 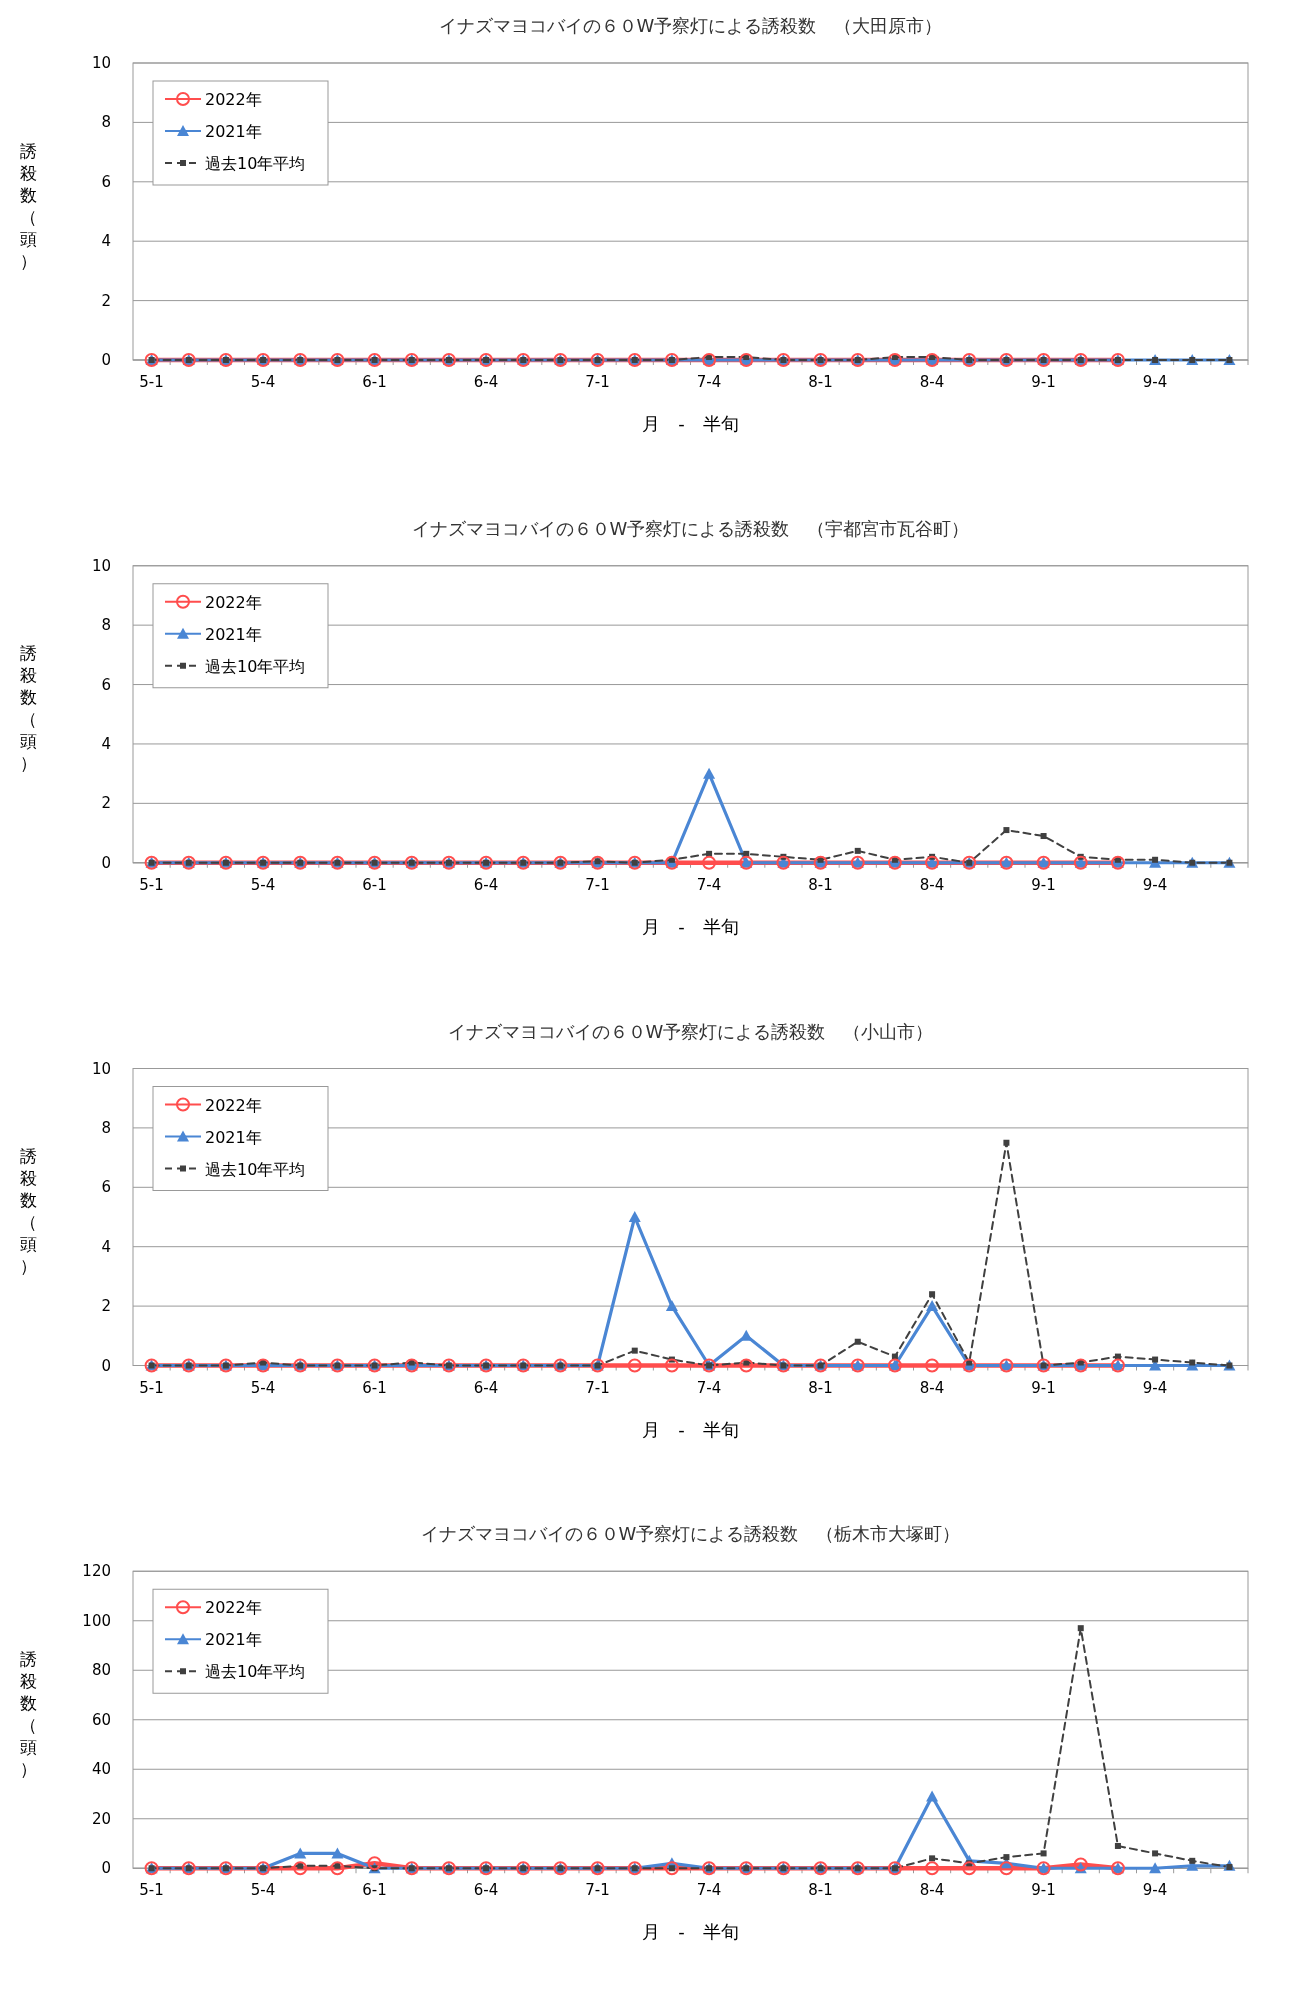 What do you see at coordinates (101, 1769) in the screenshot?
I see `y-tick-label: 40` at bounding box center [101, 1769].